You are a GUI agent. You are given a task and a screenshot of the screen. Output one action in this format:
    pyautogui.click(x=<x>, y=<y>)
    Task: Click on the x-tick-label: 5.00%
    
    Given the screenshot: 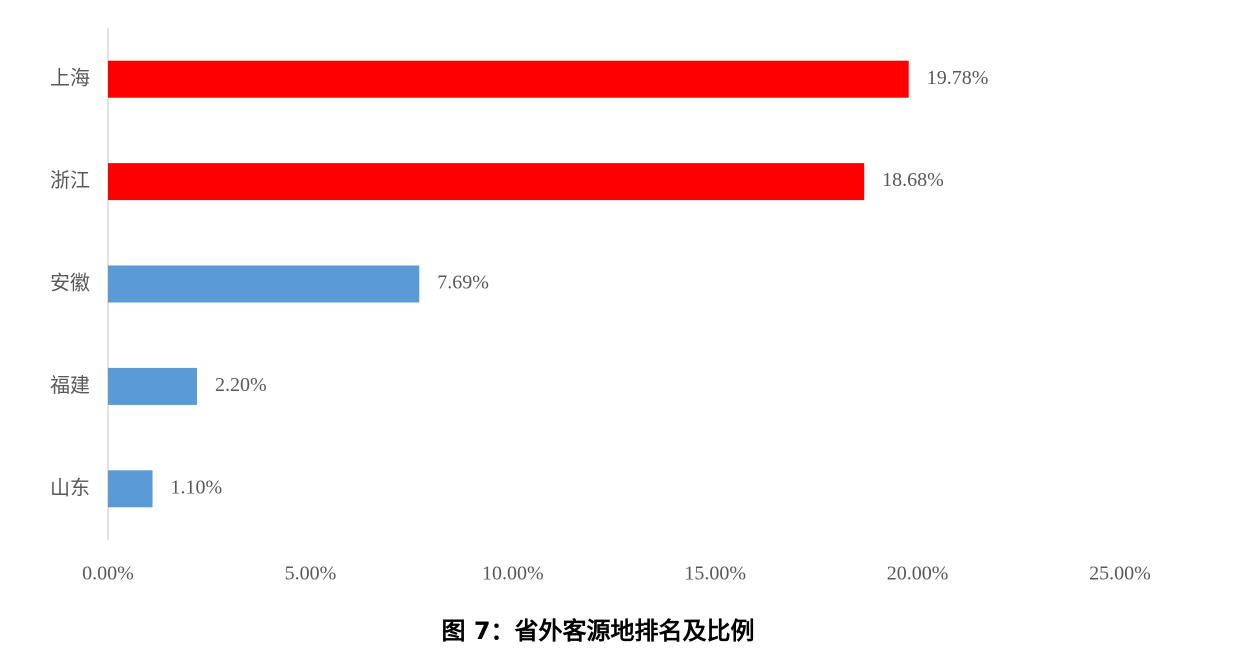 What is the action you would take?
    pyautogui.click(x=311, y=574)
    